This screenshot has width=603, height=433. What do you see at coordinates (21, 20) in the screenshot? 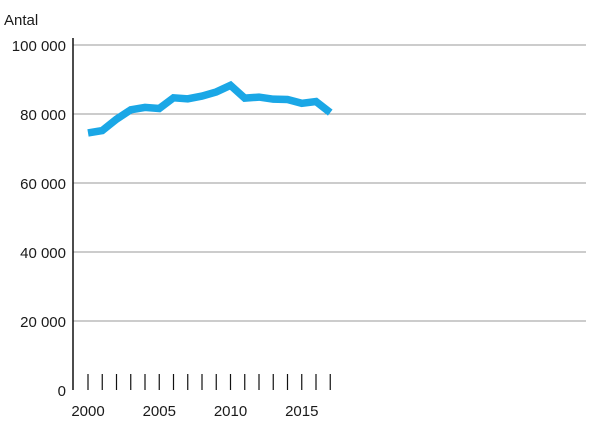
I see `y-axis-title: Antal` at bounding box center [21, 20].